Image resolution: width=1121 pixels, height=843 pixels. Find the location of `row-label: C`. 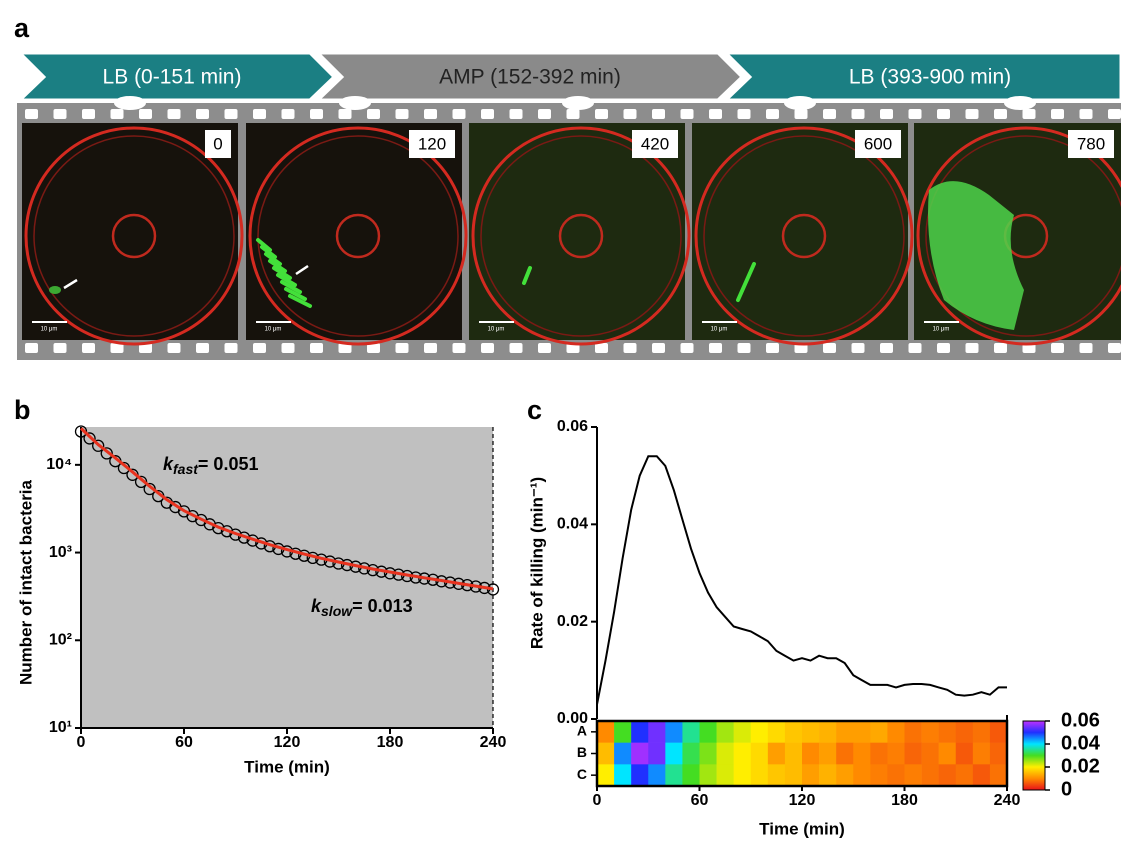

row-label: C is located at coordinates (582, 774).